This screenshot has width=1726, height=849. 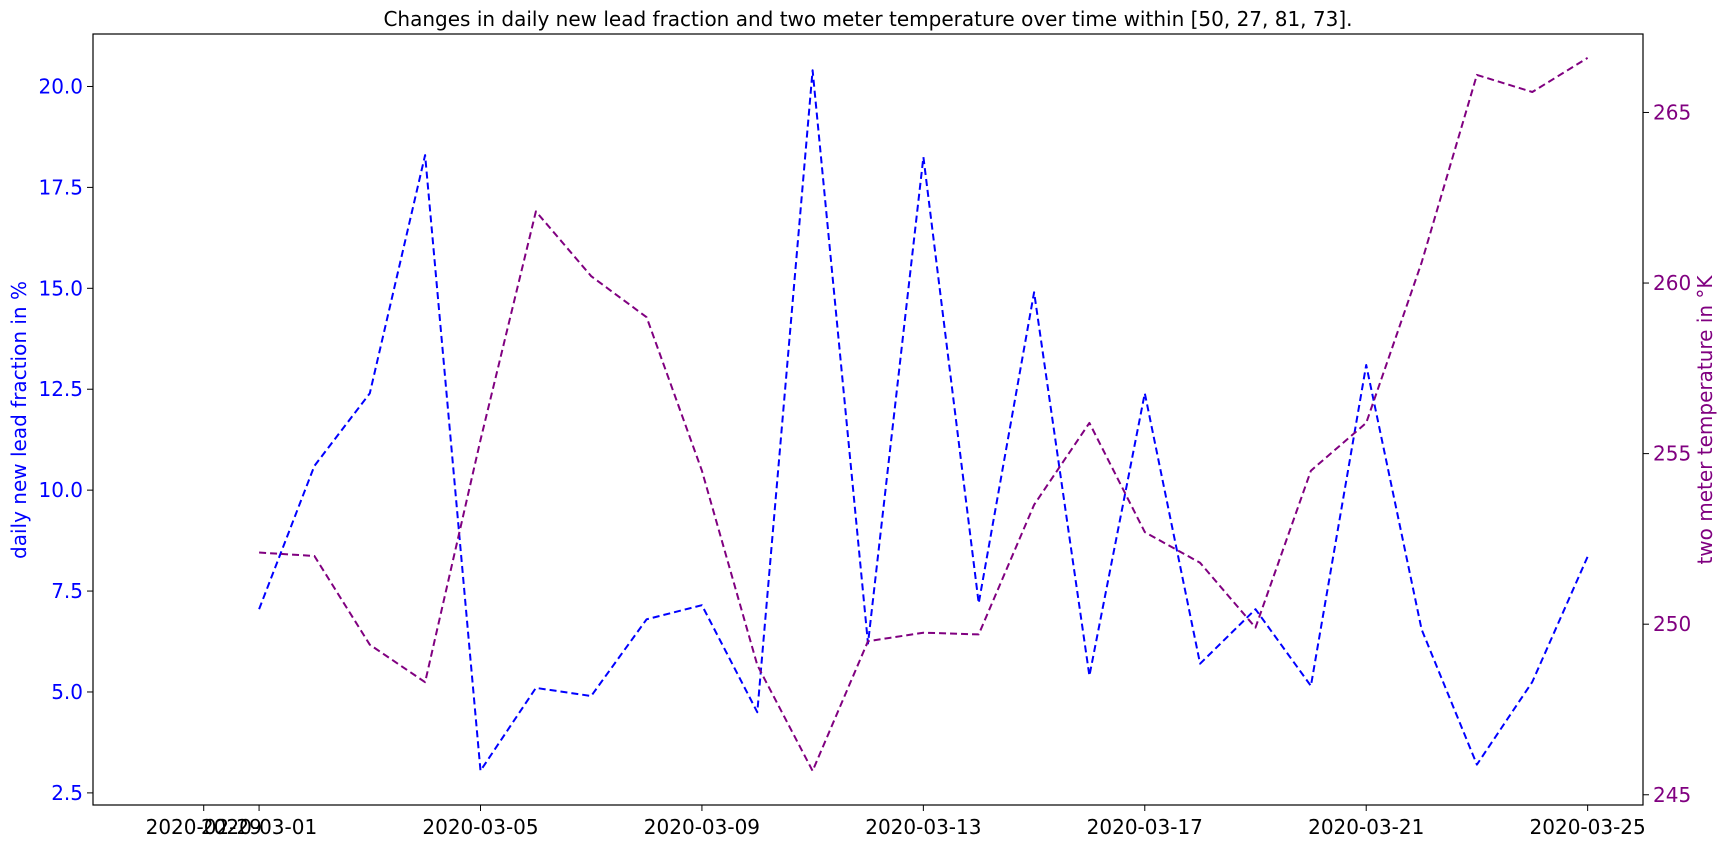 I want to click on left-y-axis: 2.5 5.0 7.5 10.0 12.5 15.0 17.5 20.0, so click(x=65, y=439).